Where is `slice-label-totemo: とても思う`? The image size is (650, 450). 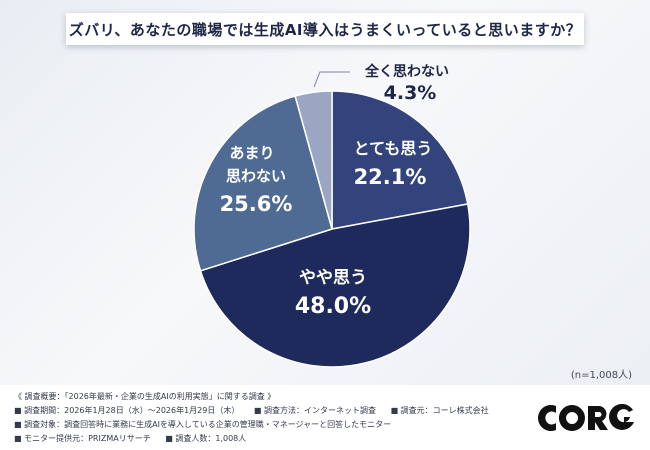
slice-label-totemo: とても思う is located at coordinates (393, 148).